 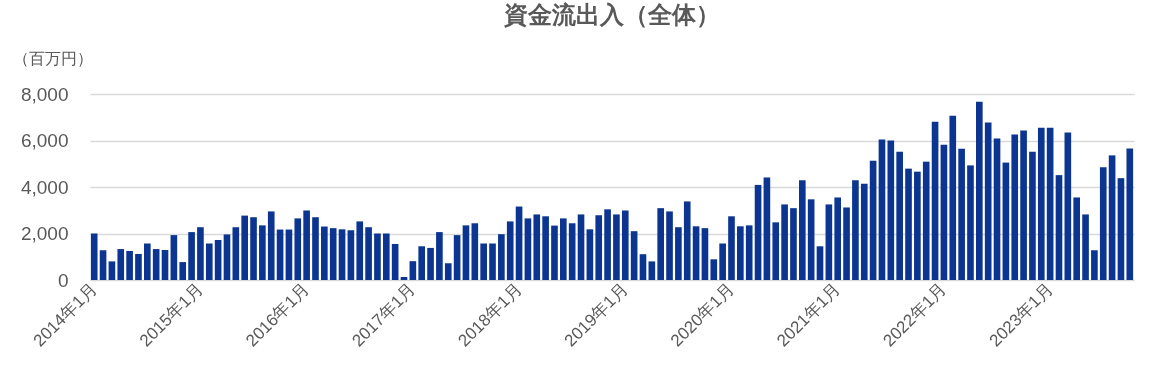 I want to click on y-tick-label: 2,000, so click(x=44, y=233).